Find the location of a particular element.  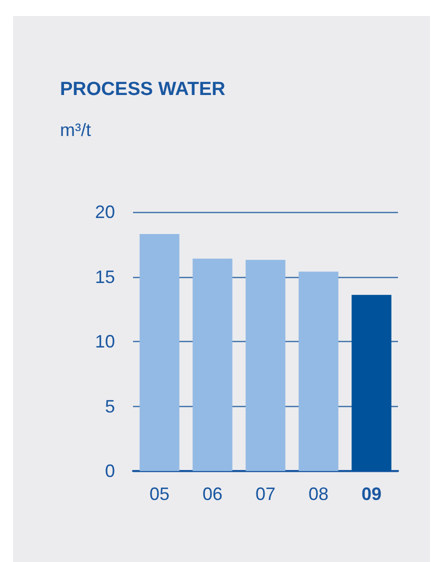

y-tick-label: 10 is located at coordinates (104, 342).